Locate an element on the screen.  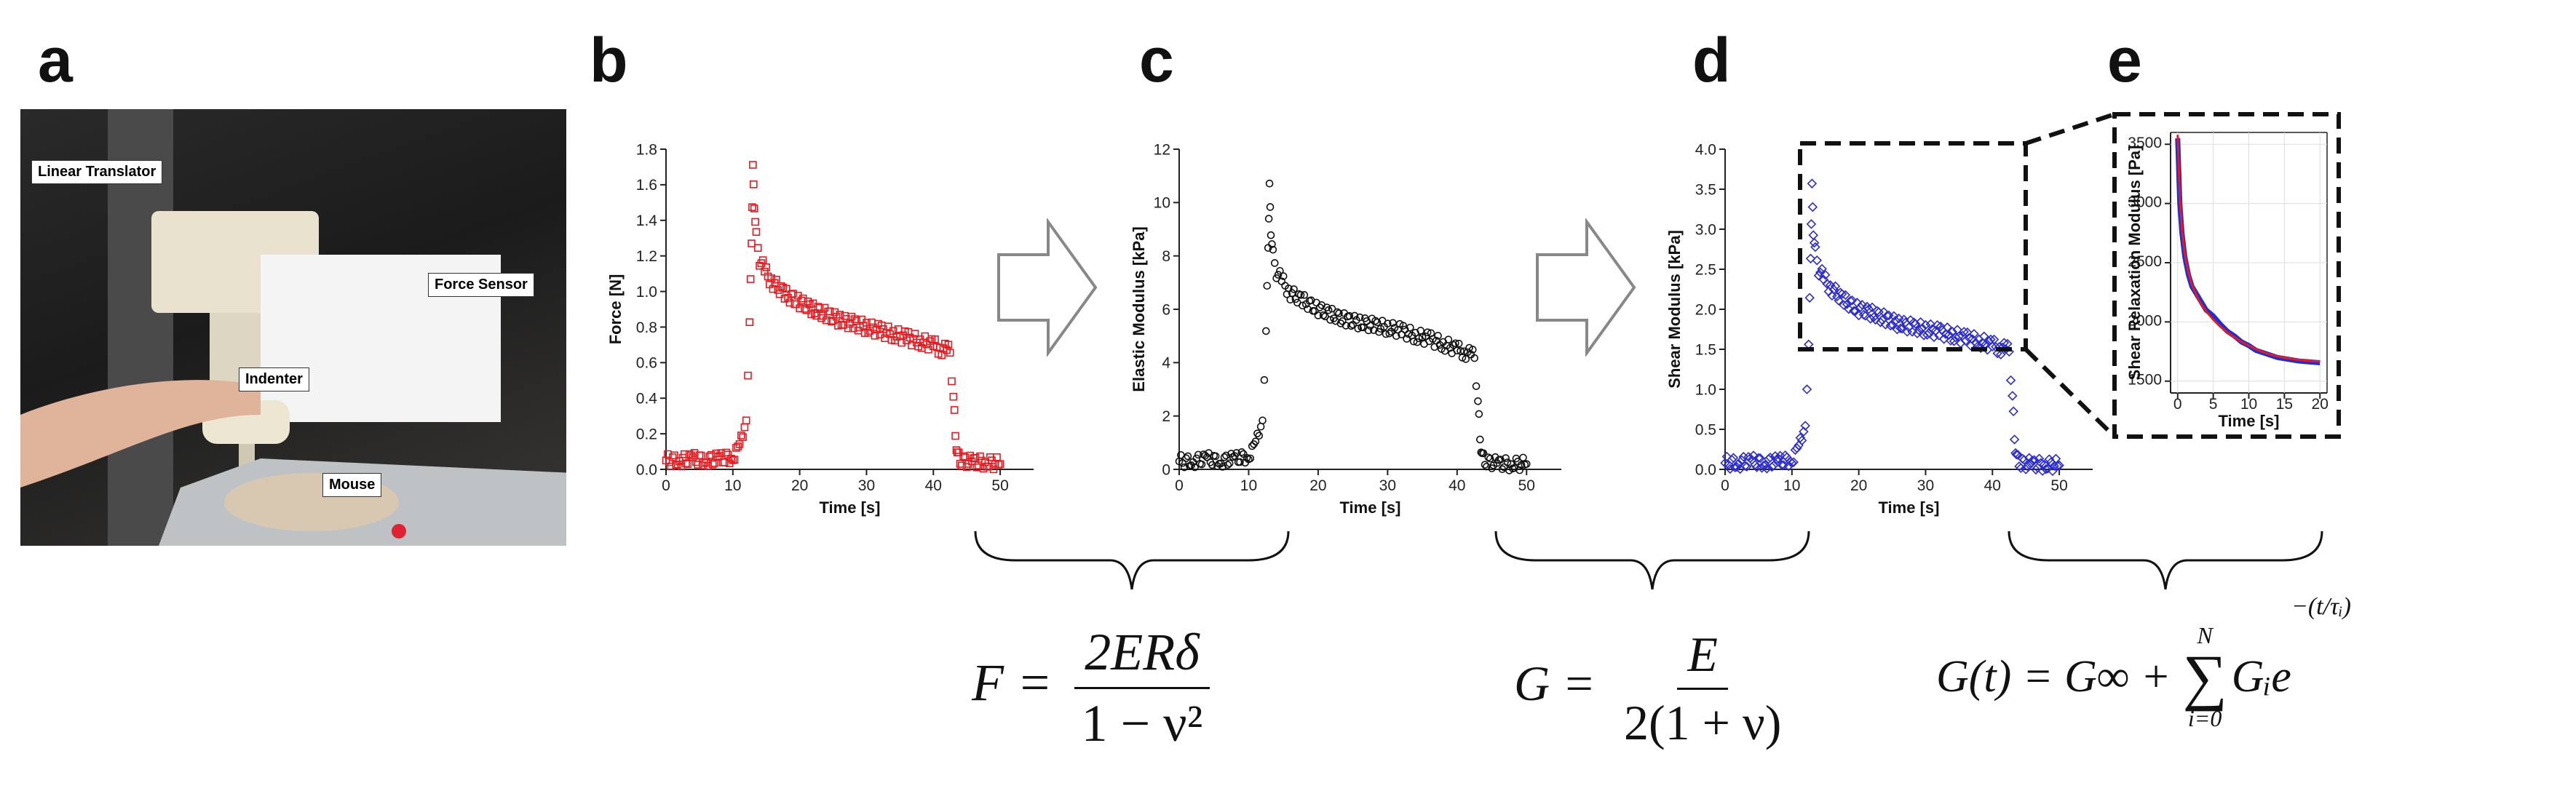
equation-prony: G(t) = G∞ + N ∑ i=0 Gᵢe −(t/τᵢ) is located at coordinates (2143, 662).